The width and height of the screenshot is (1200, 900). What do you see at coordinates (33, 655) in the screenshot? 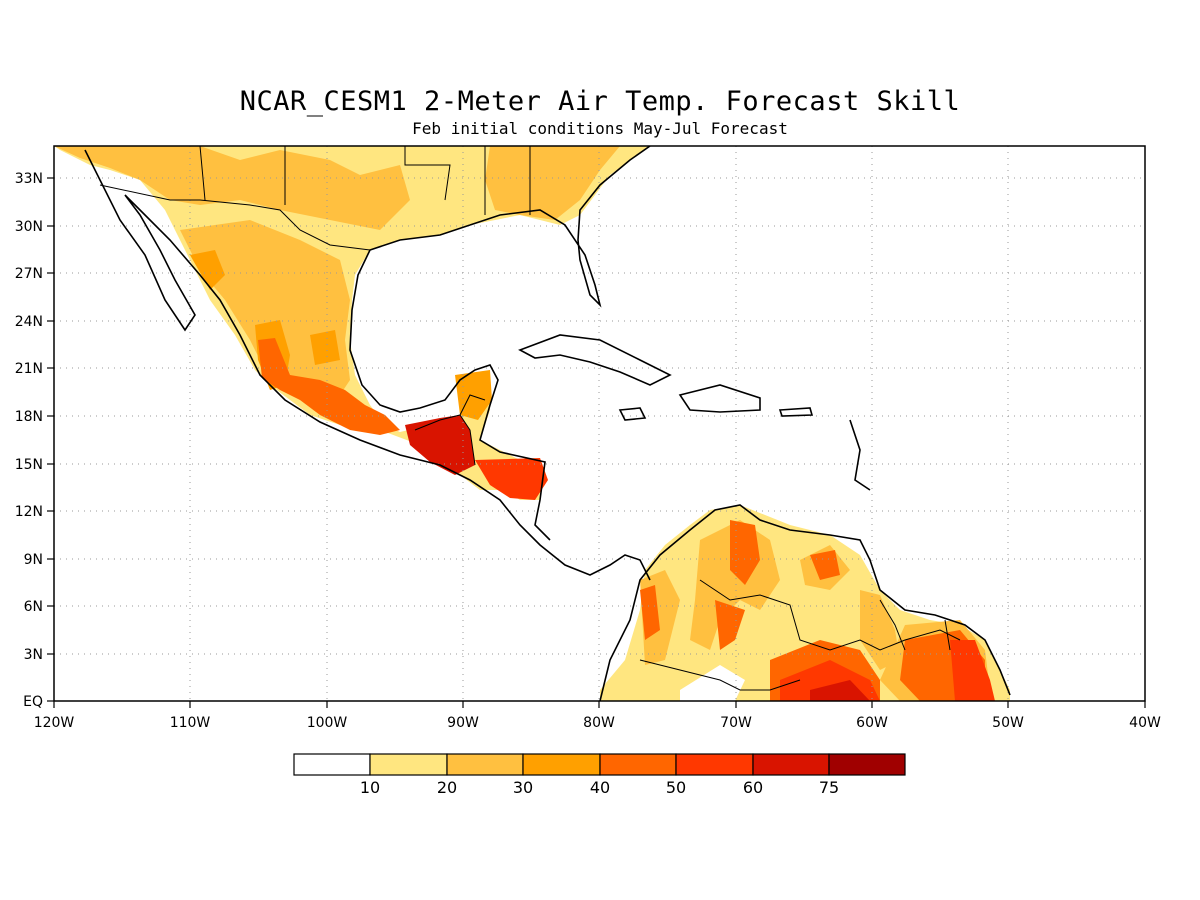
I see `lat-tick-label: 3N` at bounding box center [33, 655].